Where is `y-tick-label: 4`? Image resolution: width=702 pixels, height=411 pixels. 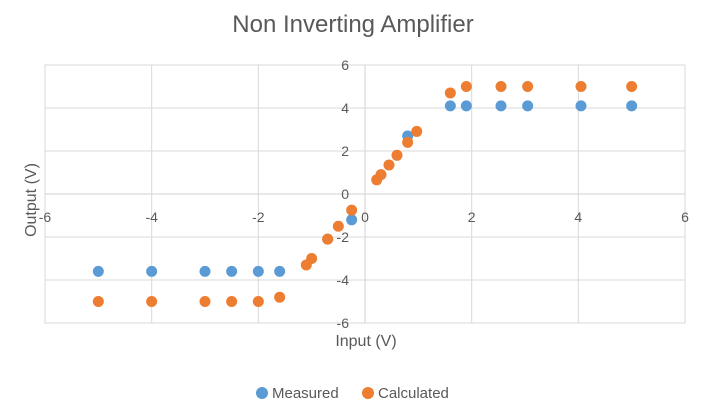 y-tick-label: 4 is located at coordinates (345, 108).